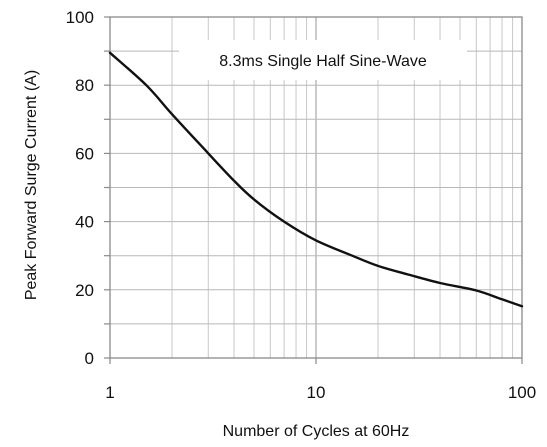 The height and width of the screenshot is (447, 547). I want to click on y-tick-label: 100, so click(80, 17).